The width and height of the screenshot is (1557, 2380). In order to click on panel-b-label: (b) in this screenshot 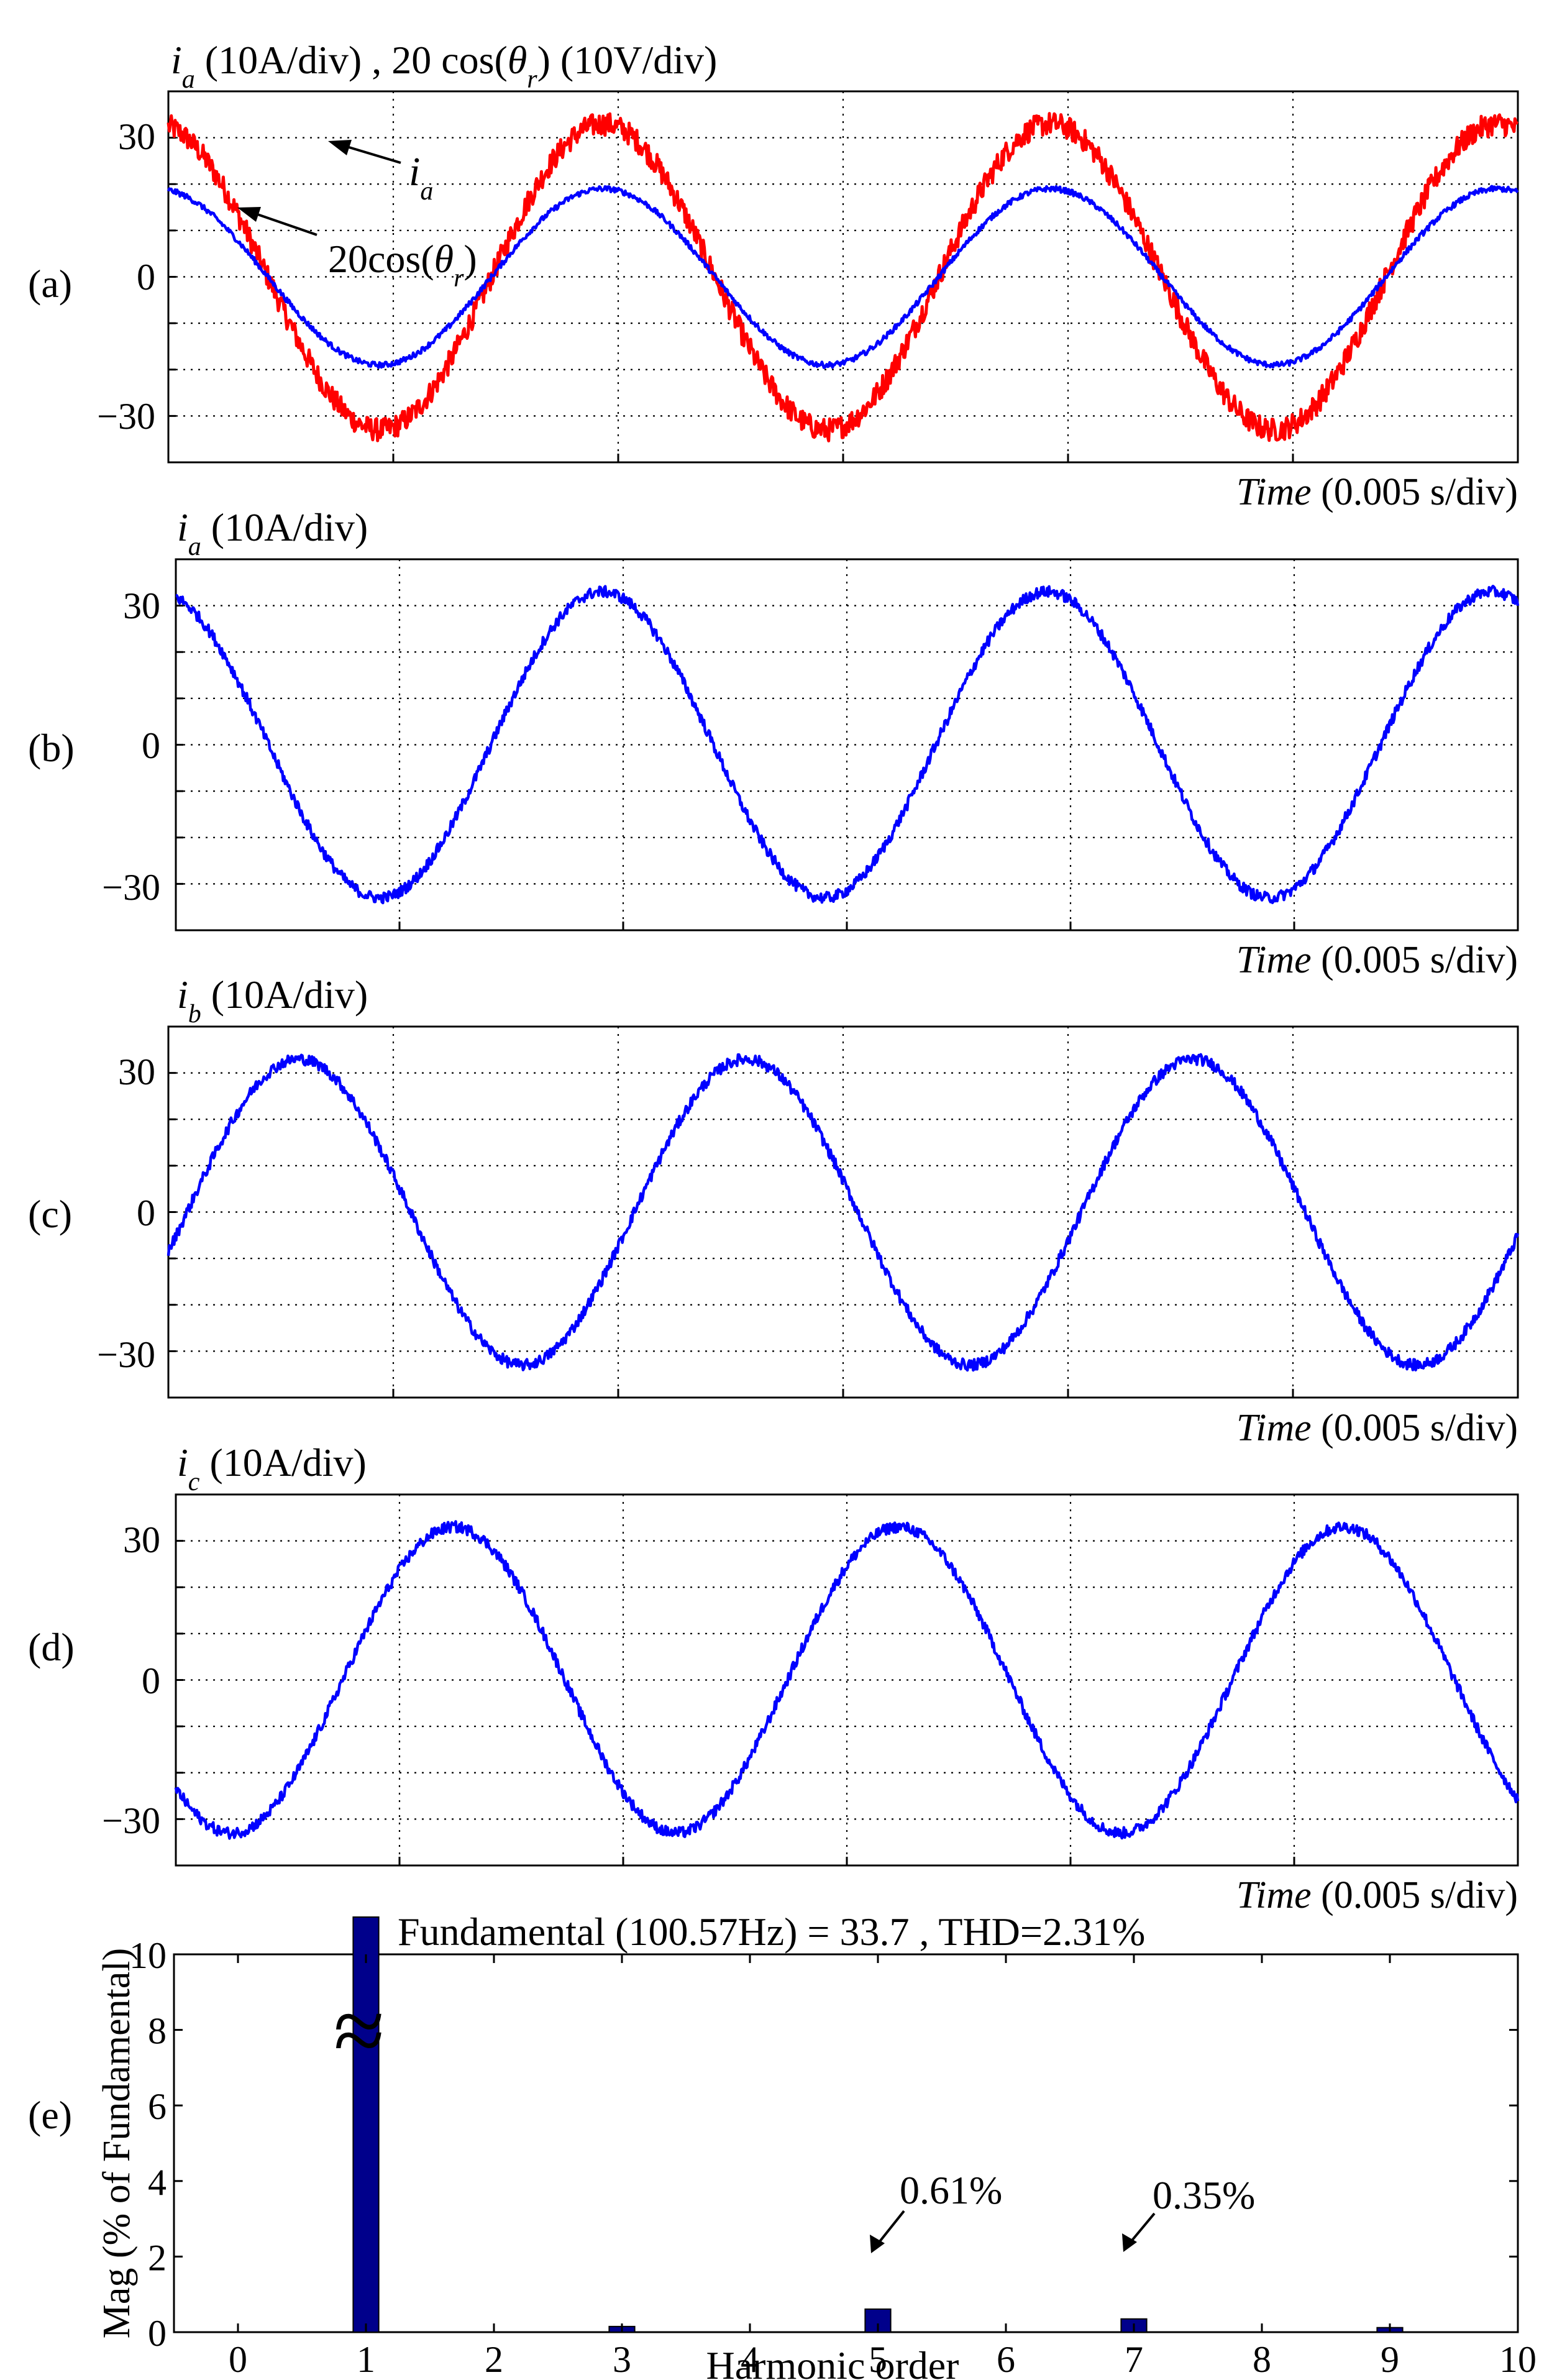, I will do `click(51, 748)`.